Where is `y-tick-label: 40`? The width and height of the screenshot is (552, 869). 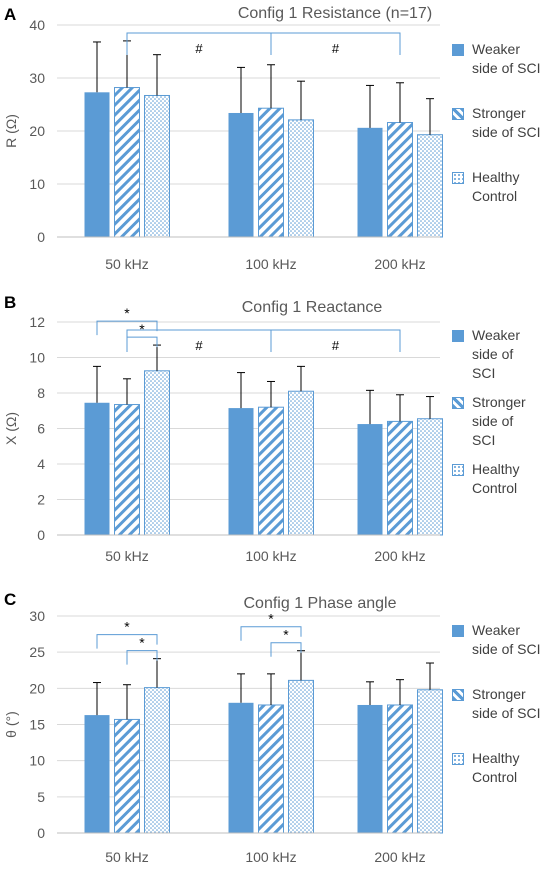 y-tick-label: 40 is located at coordinates (37, 25).